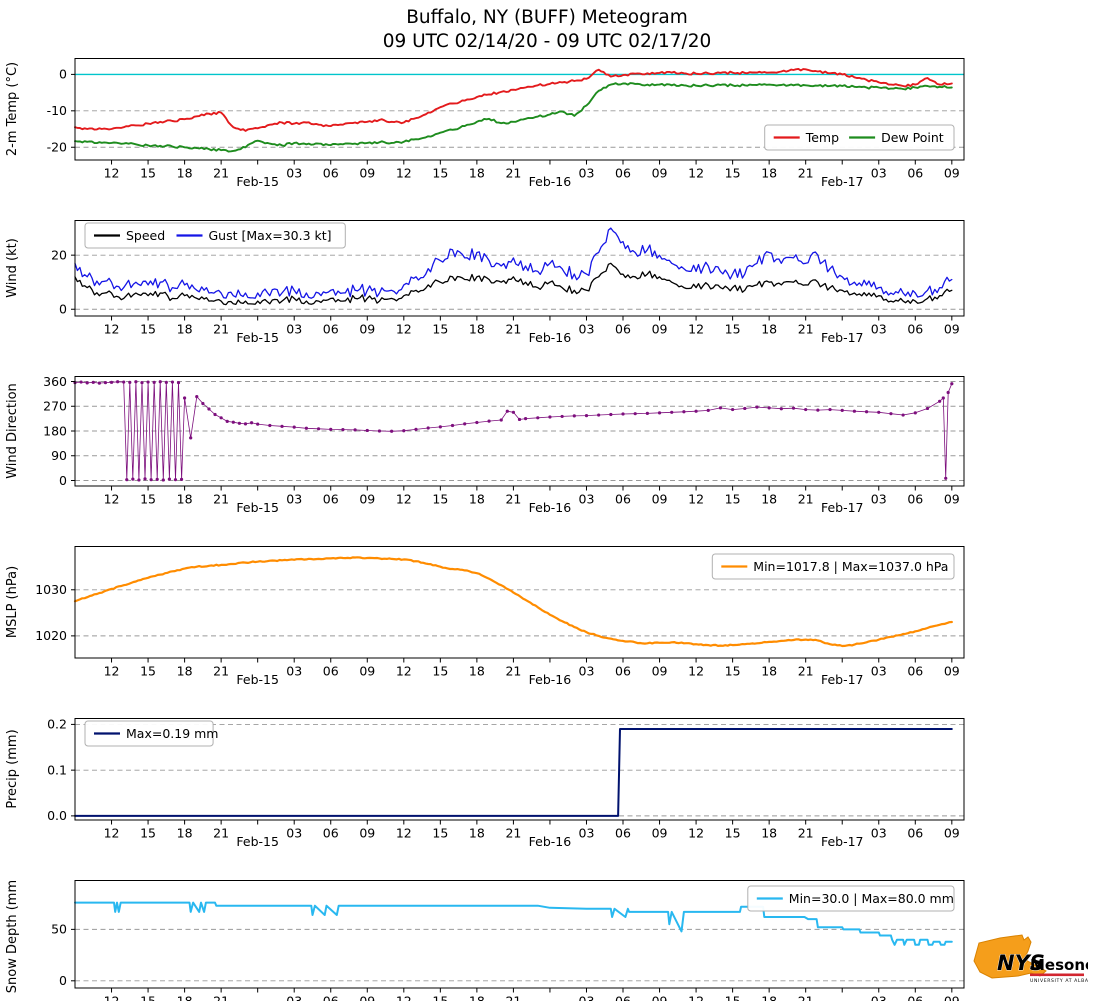 The width and height of the screenshot is (1094, 1001). I want to click on svg-text: 2-m Temp (°C), so click(12, 109).